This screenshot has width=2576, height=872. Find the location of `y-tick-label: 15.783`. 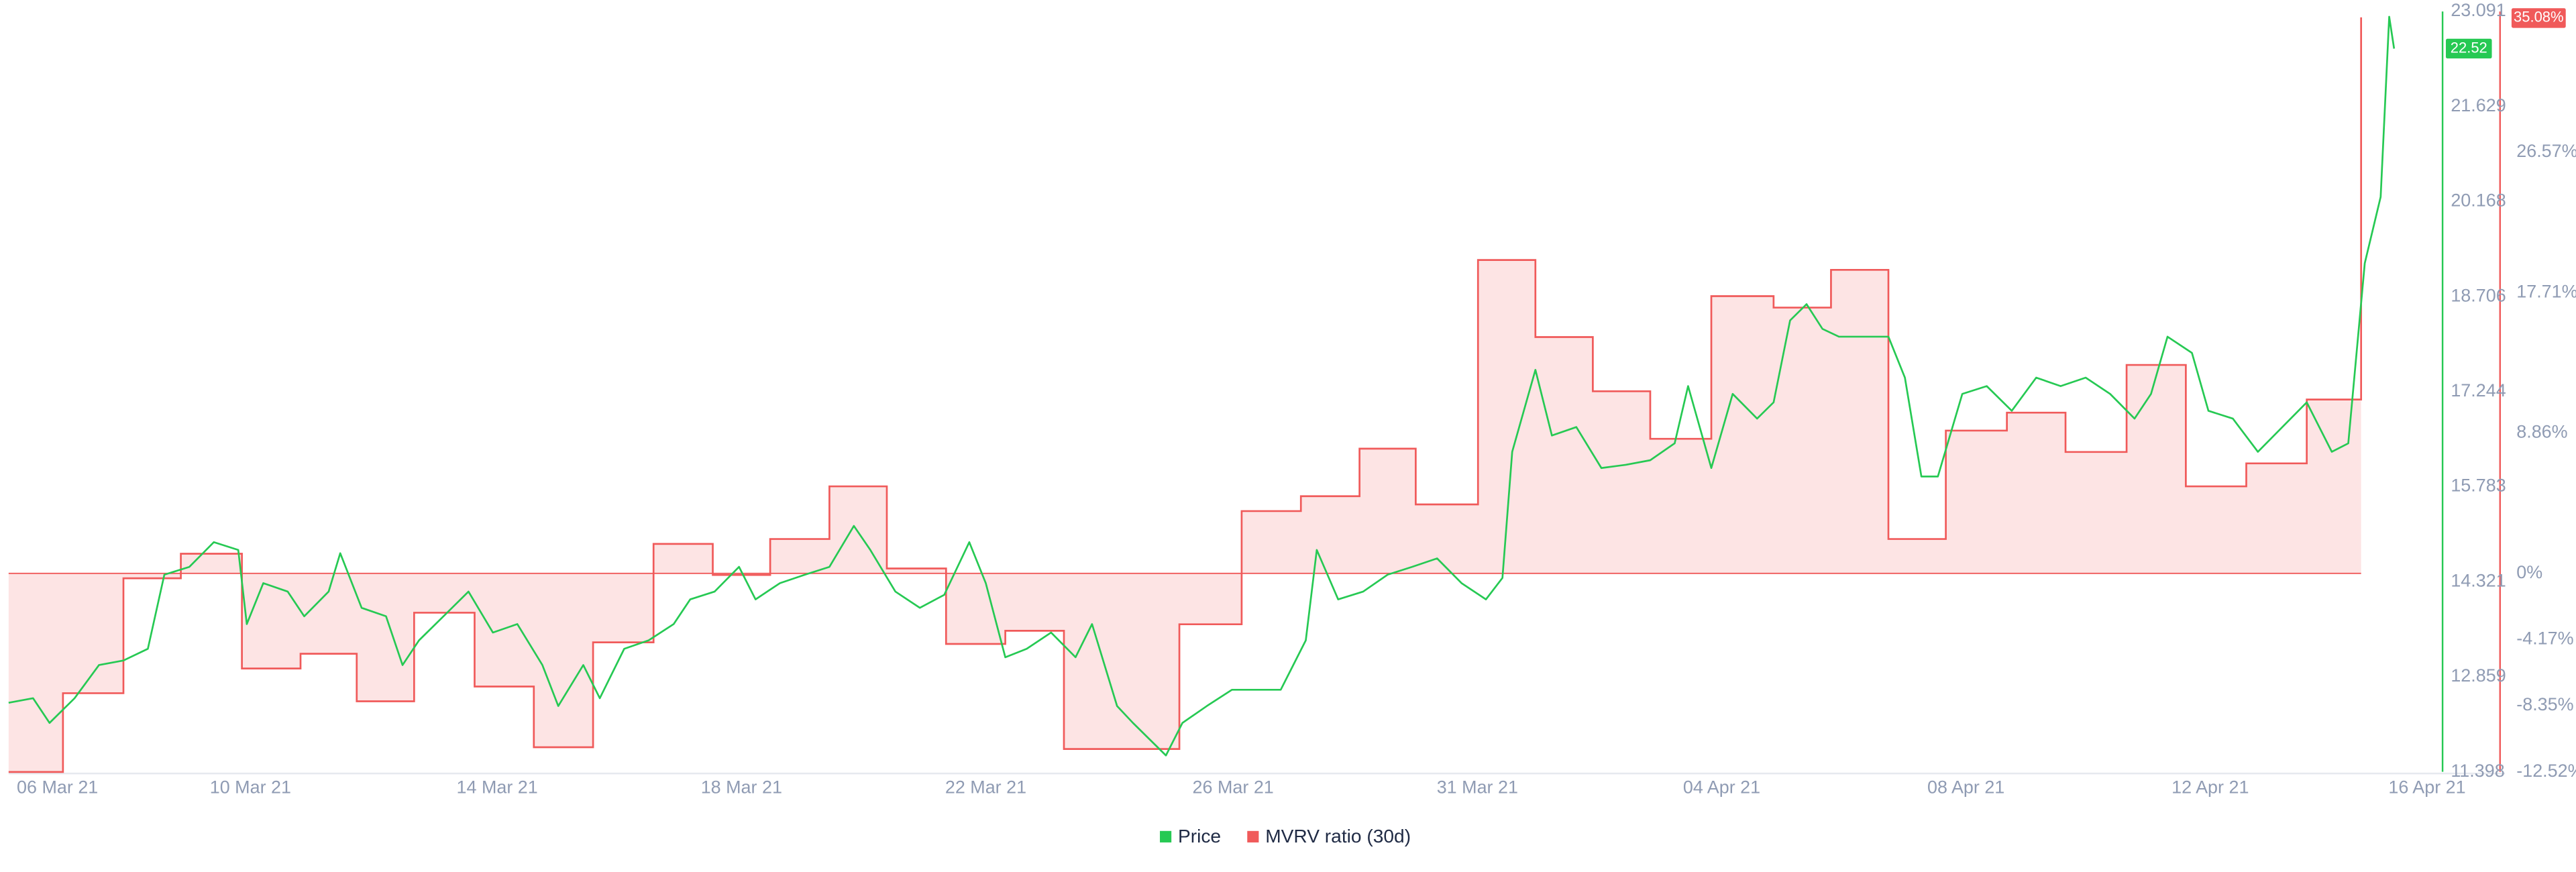

y-tick-label: 15.783 is located at coordinates (2478, 486).